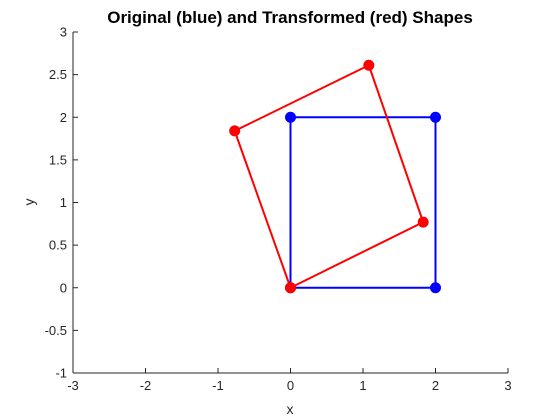  I want to click on y-tick-label: 0.5, so click(58, 245).